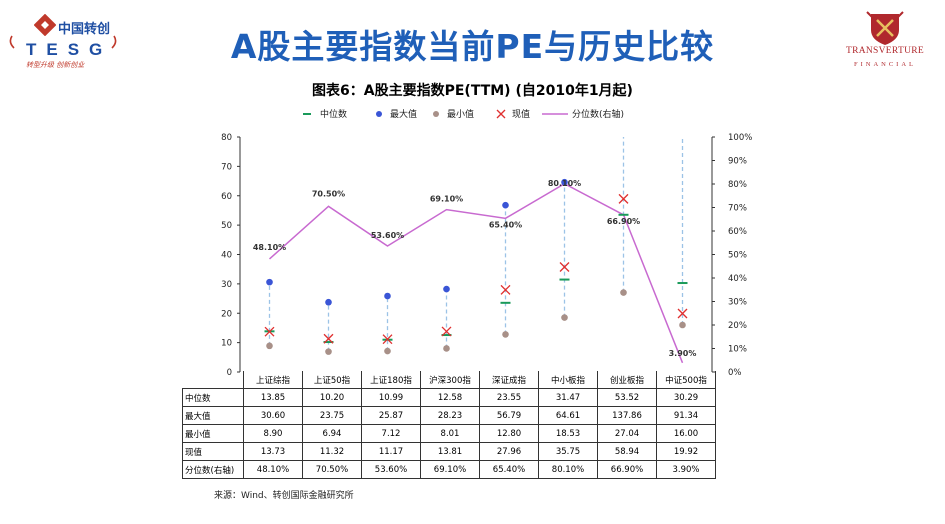 The height and width of the screenshot is (524, 945). What do you see at coordinates (509, 469) in the screenshot?
I see `table-cell: 65.40%` at bounding box center [509, 469].